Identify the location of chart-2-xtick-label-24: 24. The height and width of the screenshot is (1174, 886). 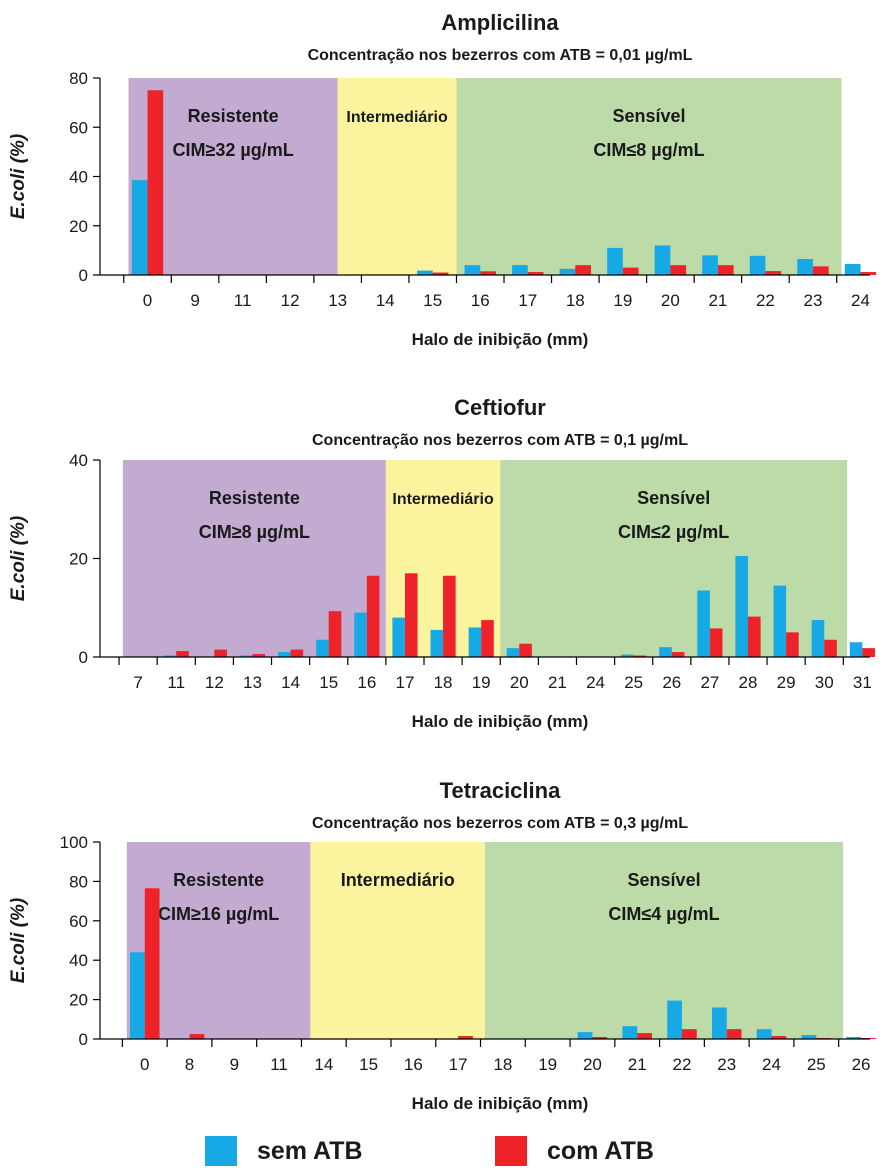
(595, 682).